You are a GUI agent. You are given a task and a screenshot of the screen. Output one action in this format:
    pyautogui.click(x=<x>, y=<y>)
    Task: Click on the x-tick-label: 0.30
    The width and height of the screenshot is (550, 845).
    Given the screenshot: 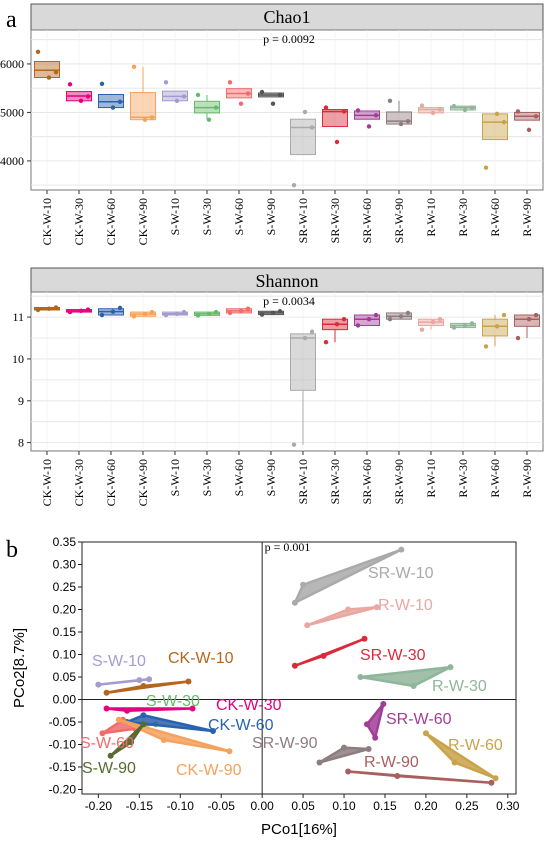 What is the action you would take?
    pyautogui.click(x=508, y=806)
    